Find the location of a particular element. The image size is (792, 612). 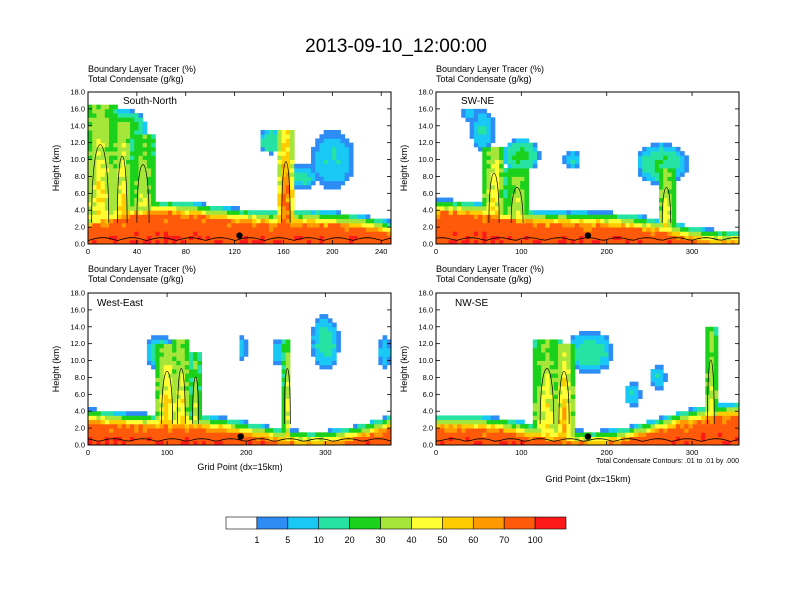

y-tick-label: 6.0 is located at coordinates (80, 193).